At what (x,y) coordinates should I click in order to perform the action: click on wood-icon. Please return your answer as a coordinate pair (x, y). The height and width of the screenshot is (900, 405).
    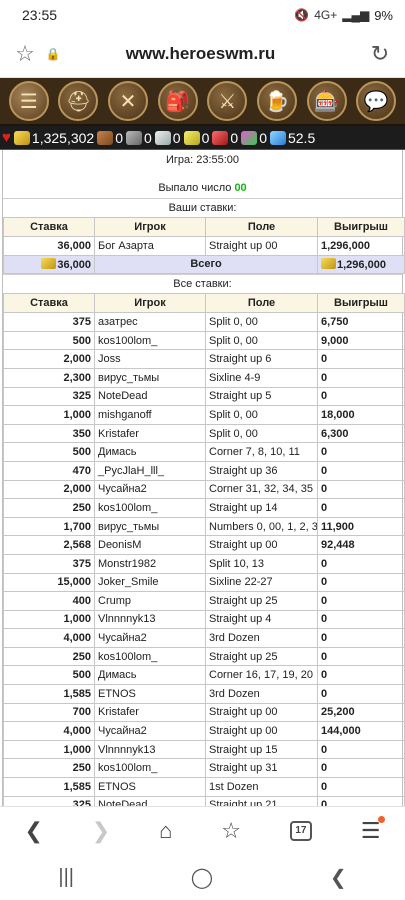
    Looking at the image, I should click on (105, 137).